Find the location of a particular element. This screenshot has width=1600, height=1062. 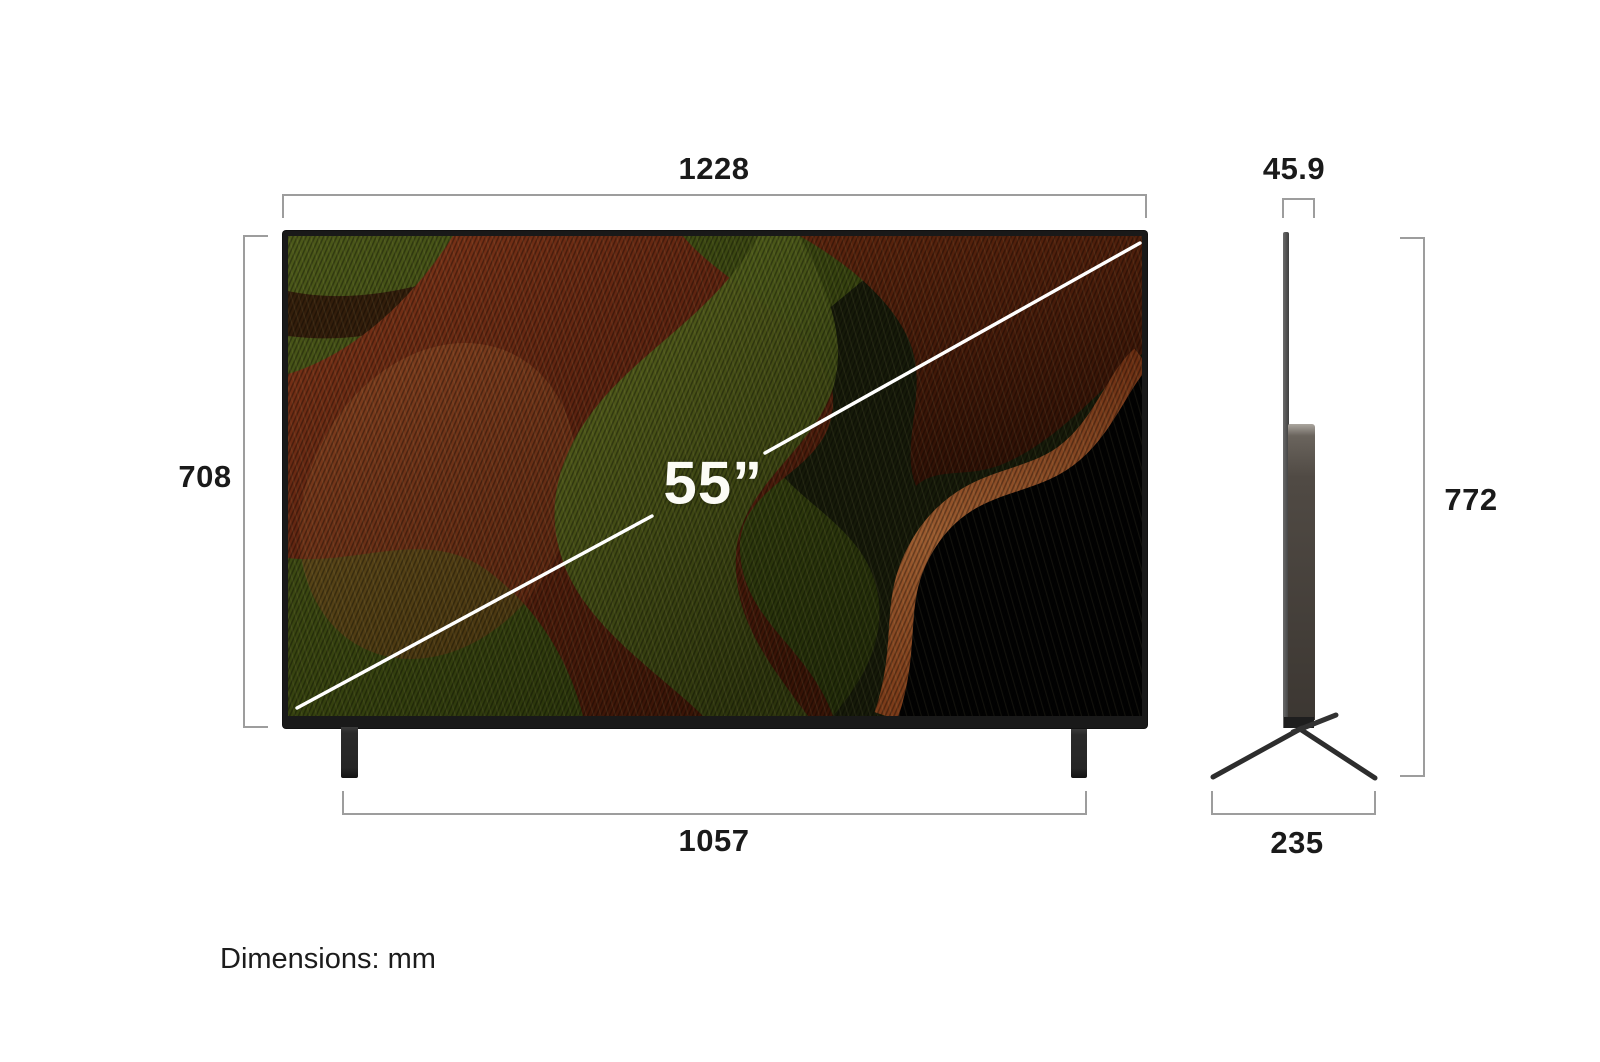

units-note: Dimensions: mm is located at coordinates (328, 959).